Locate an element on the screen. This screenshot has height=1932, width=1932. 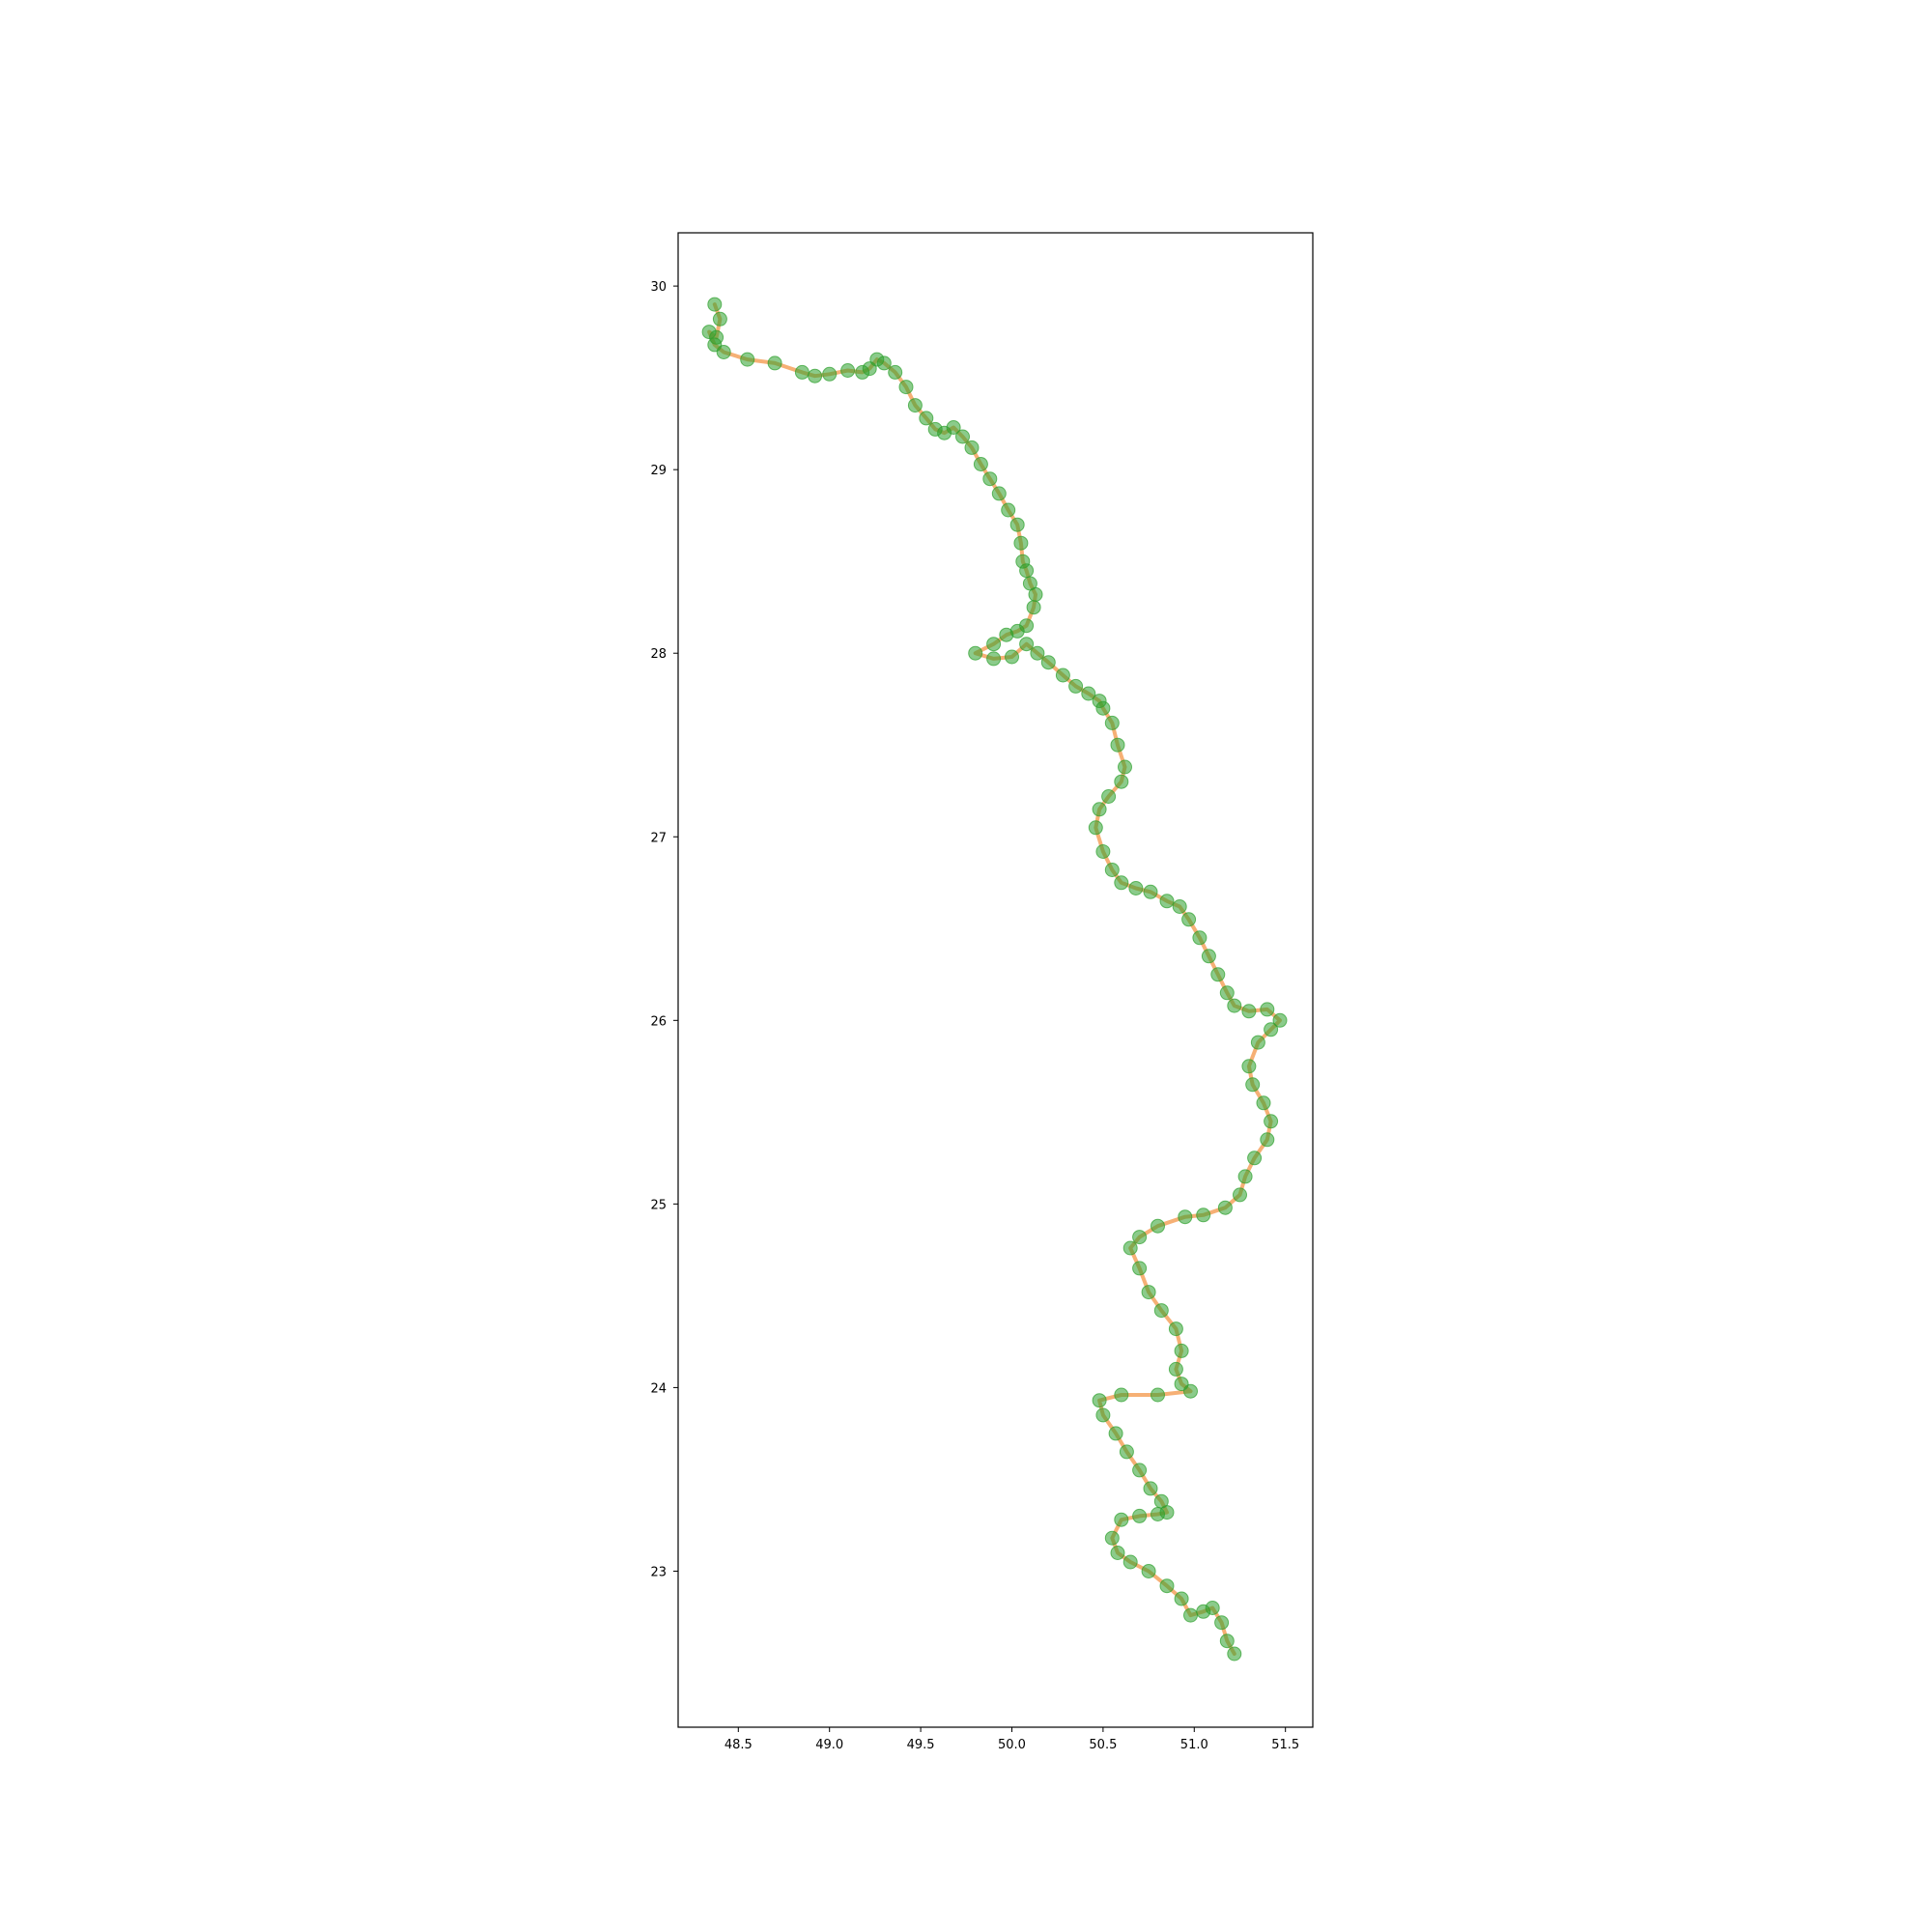
y-tick-label: 28 is located at coordinates (658, 654).